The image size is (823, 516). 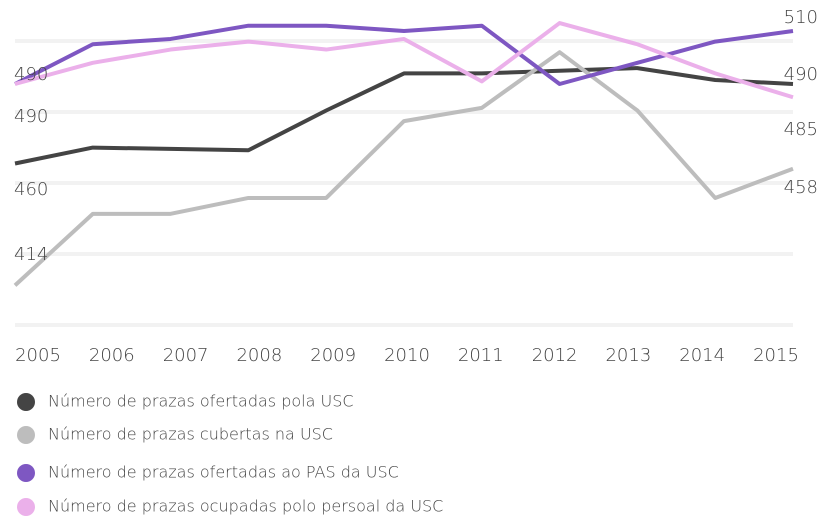 What do you see at coordinates (801, 17) in the screenshot?
I see `end-value-label: 510` at bounding box center [801, 17].